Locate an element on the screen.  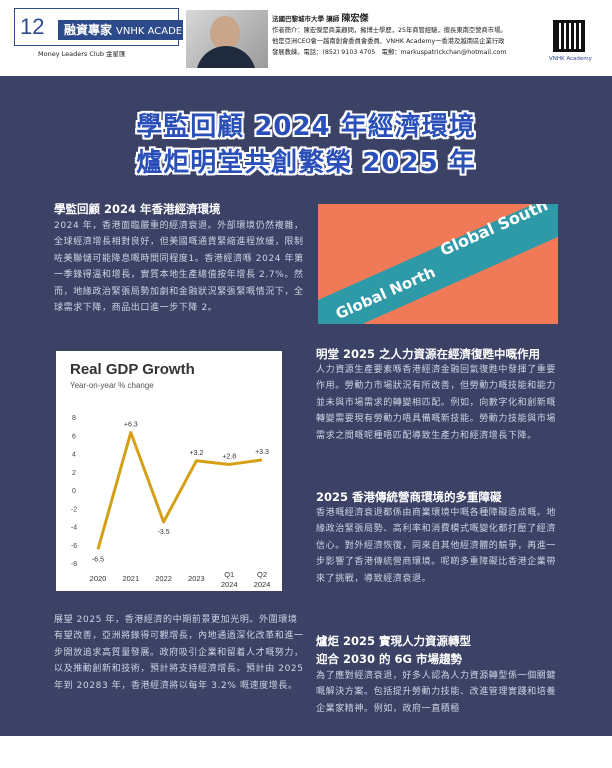
x-tick-label: 2023 is located at coordinates (196, 578).